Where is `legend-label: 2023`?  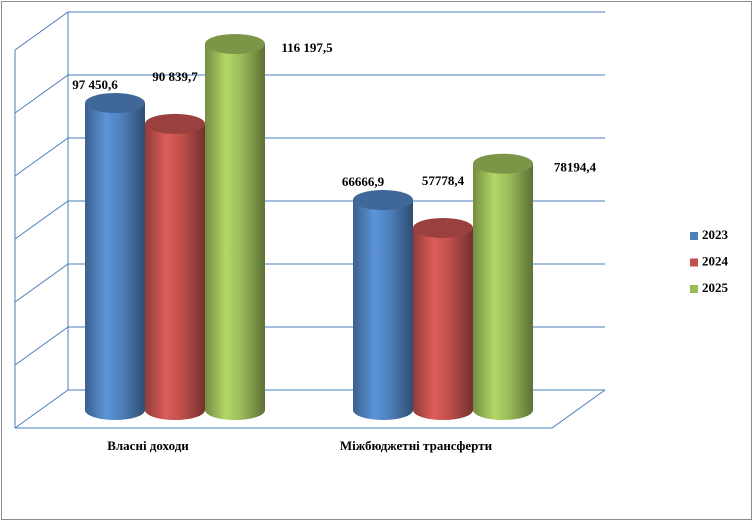 legend-label: 2023 is located at coordinates (715, 234).